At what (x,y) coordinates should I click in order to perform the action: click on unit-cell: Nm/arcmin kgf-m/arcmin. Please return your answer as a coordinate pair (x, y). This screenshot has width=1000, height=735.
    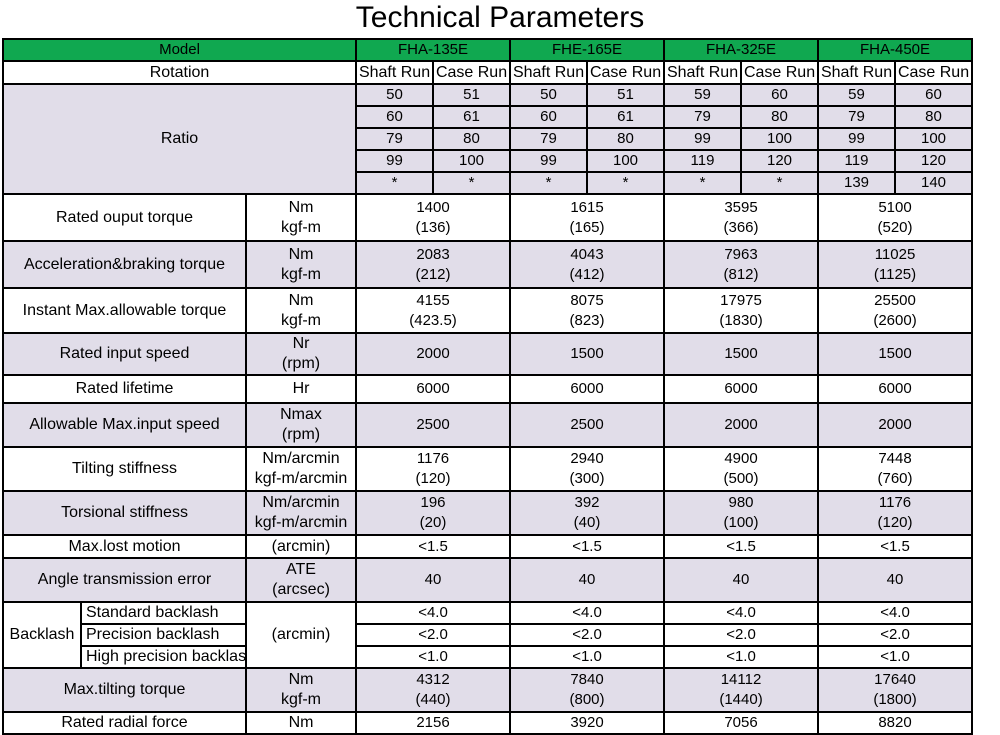
    Looking at the image, I should click on (301, 513).